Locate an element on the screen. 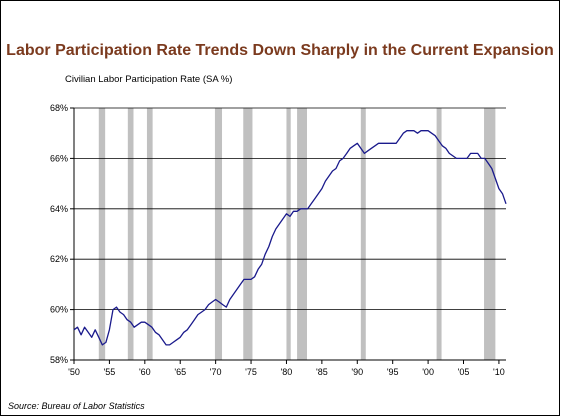 The height and width of the screenshot is (419, 562). source-note: Source: Bureau of Labor Statistics is located at coordinates (76, 406).